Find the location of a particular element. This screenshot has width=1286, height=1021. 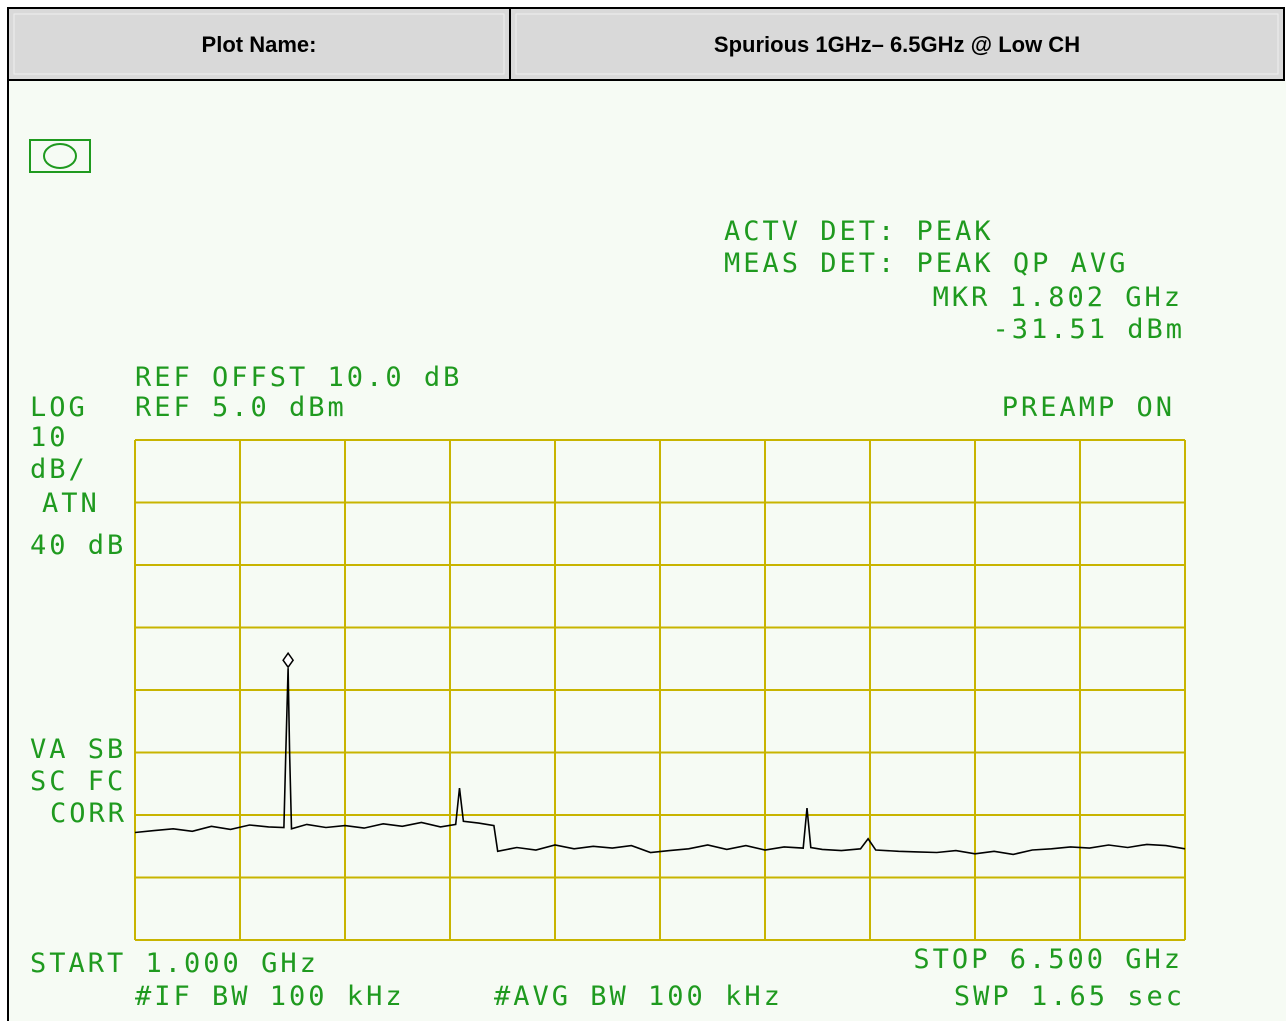

annotation: #AVG BW 100 kHz is located at coordinates (638, 996).